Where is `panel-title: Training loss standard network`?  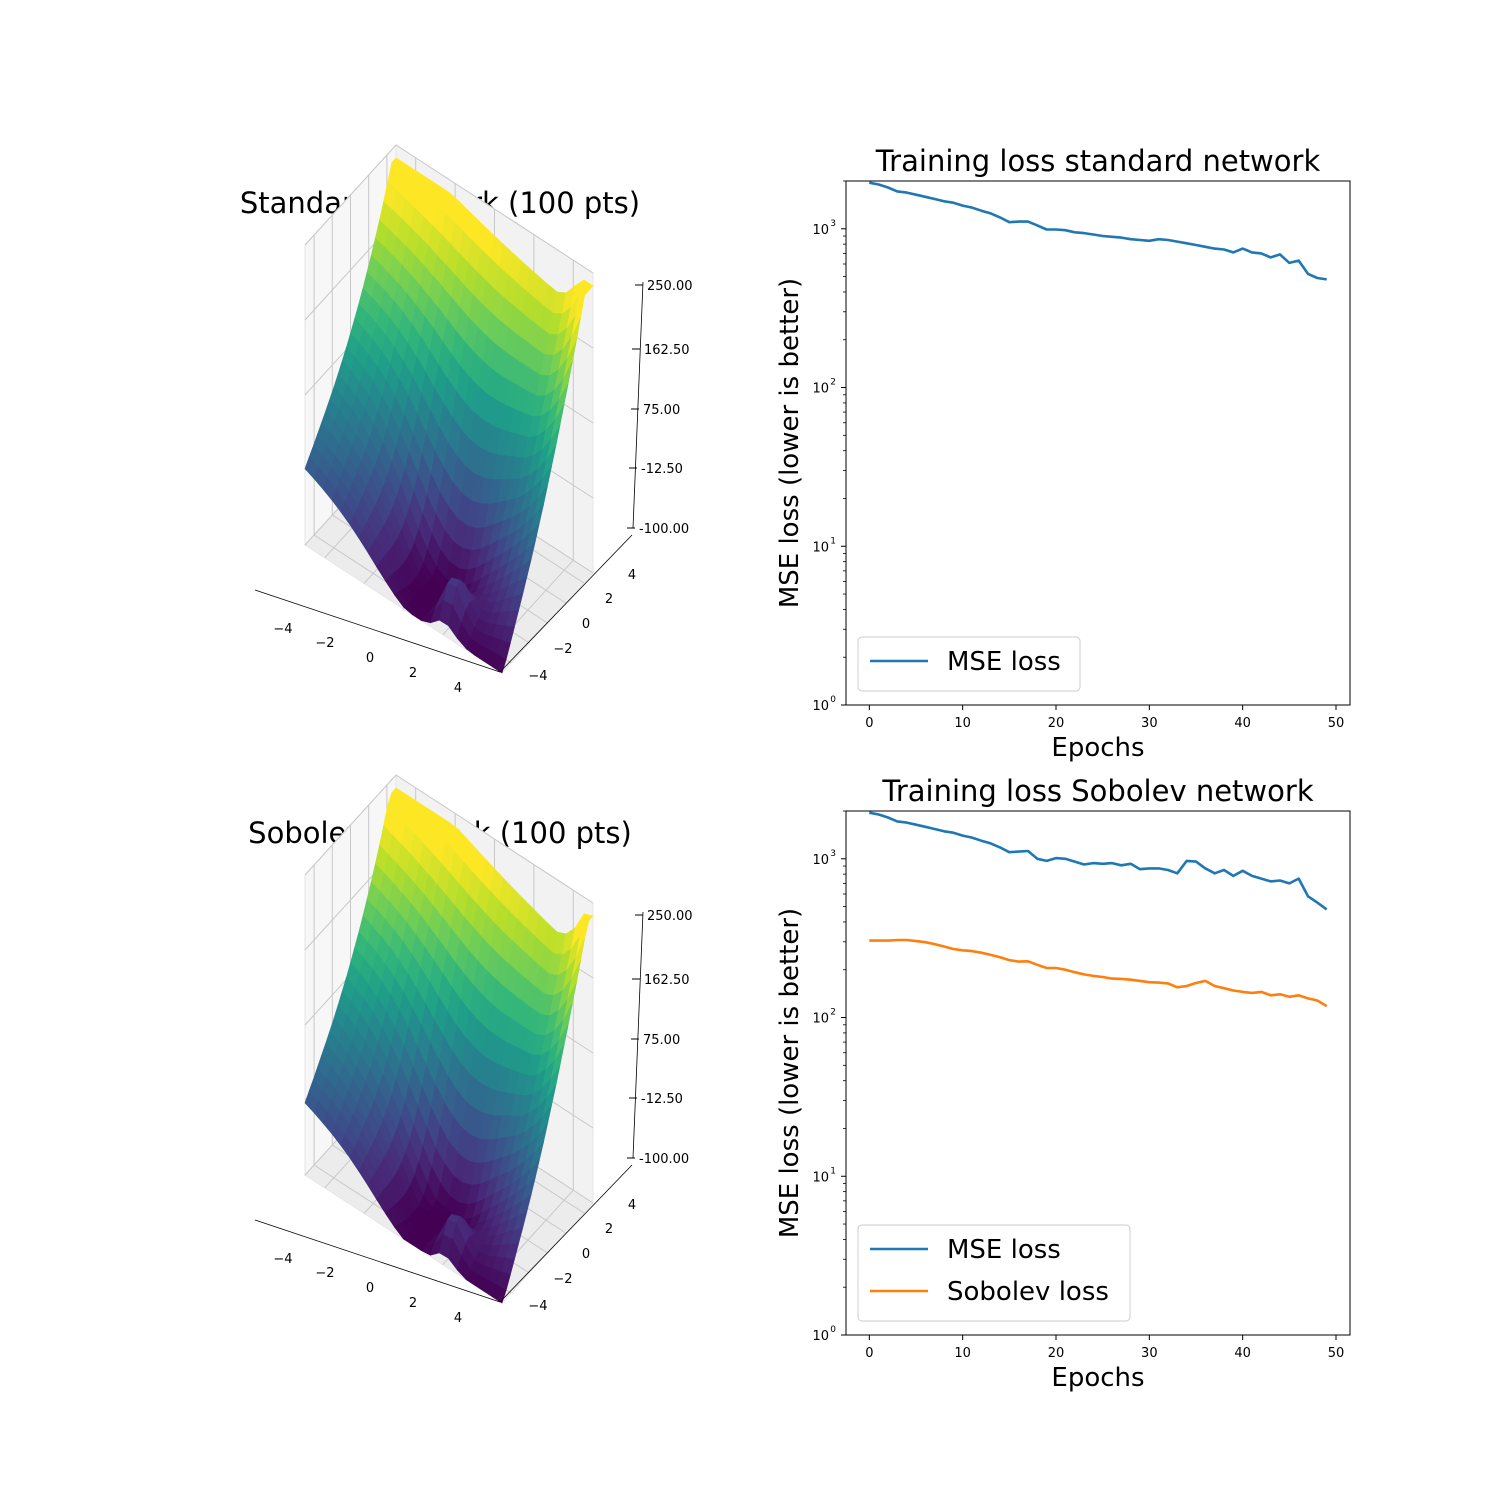 panel-title: Training loss standard network is located at coordinates (1098, 161).